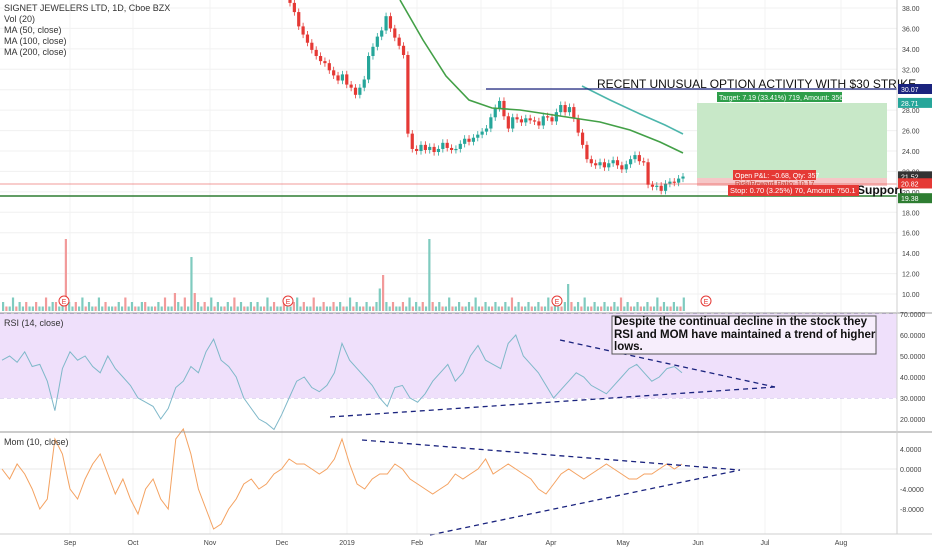 The height and width of the screenshot is (550, 932). I want to click on legend-item: MA (50, close), so click(33, 30).